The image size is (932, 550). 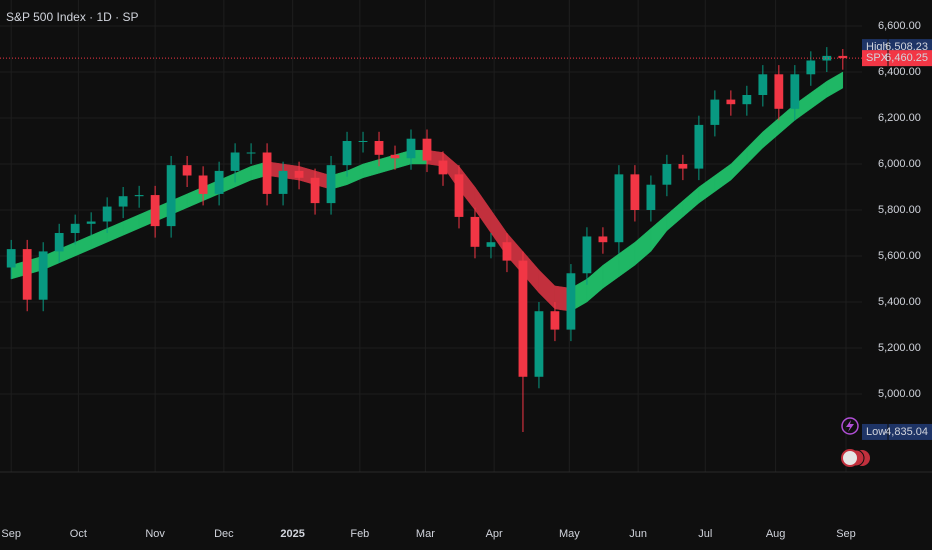 What do you see at coordinates (899, 118) in the screenshot?
I see `y-tick-label: 6,200.00` at bounding box center [899, 118].